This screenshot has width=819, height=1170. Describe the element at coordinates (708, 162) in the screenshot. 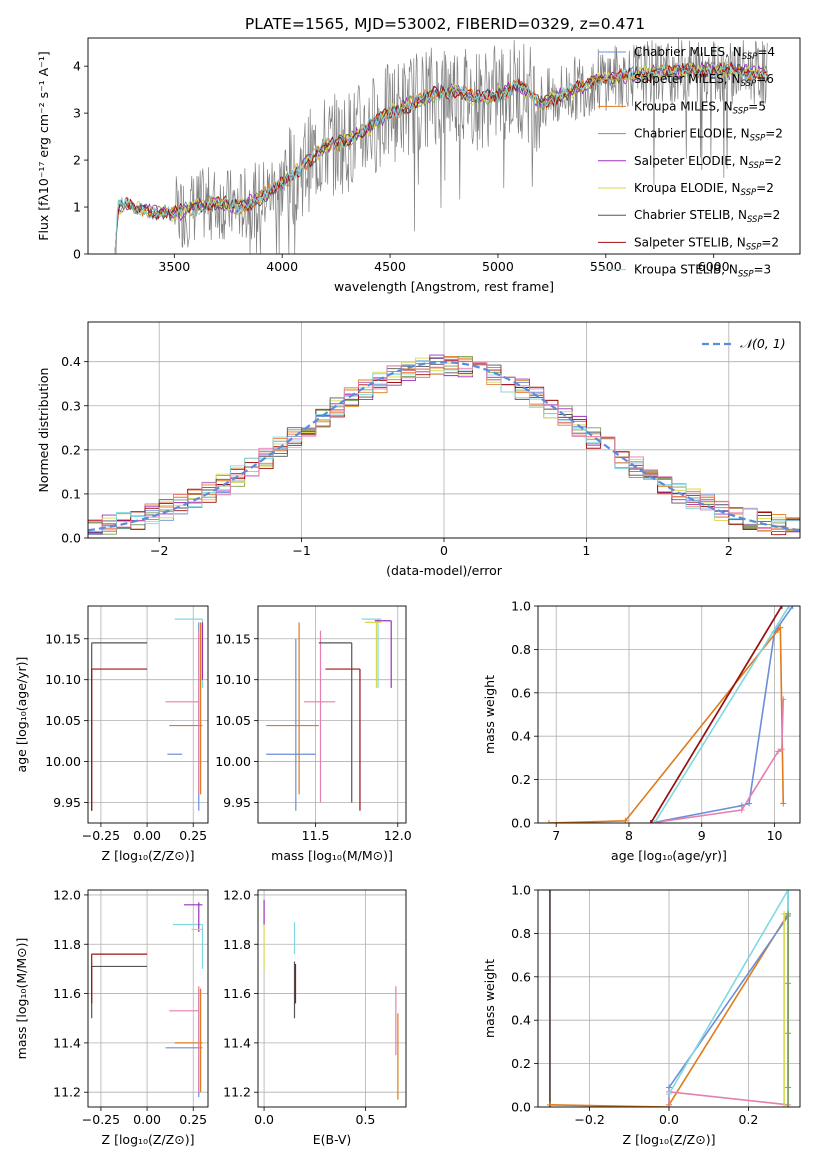

I see `legend-entry: Salpeter ELODIE, NSSP=2` at that location.